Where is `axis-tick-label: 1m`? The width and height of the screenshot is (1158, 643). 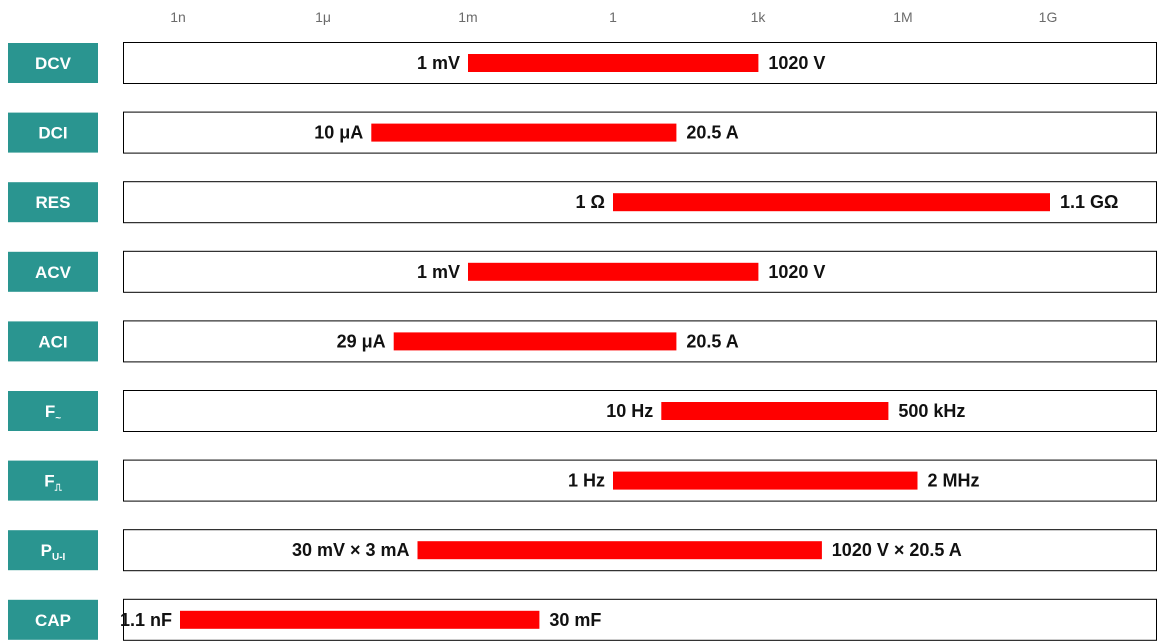
axis-tick-label: 1m is located at coordinates (467, 17).